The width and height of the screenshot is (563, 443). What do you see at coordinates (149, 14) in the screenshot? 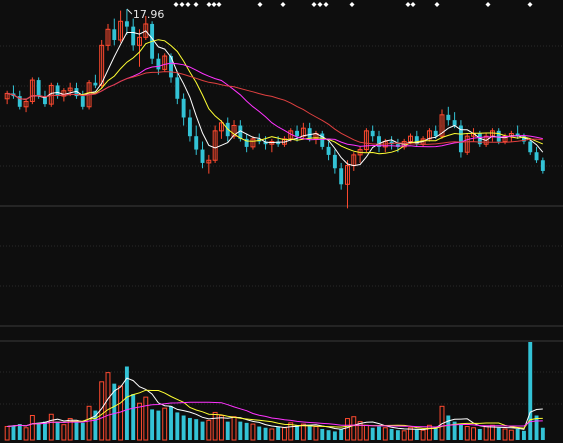
I see `max-price-label: 17.96` at bounding box center [149, 14].